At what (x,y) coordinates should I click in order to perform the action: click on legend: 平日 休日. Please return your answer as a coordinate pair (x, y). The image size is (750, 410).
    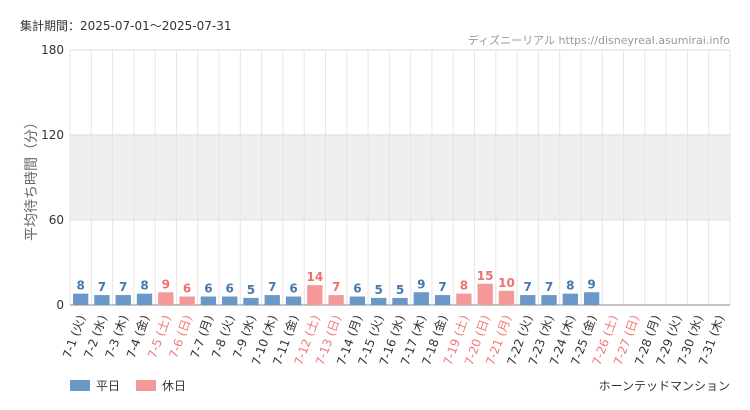
    Looking at the image, I should click on (136, 385).